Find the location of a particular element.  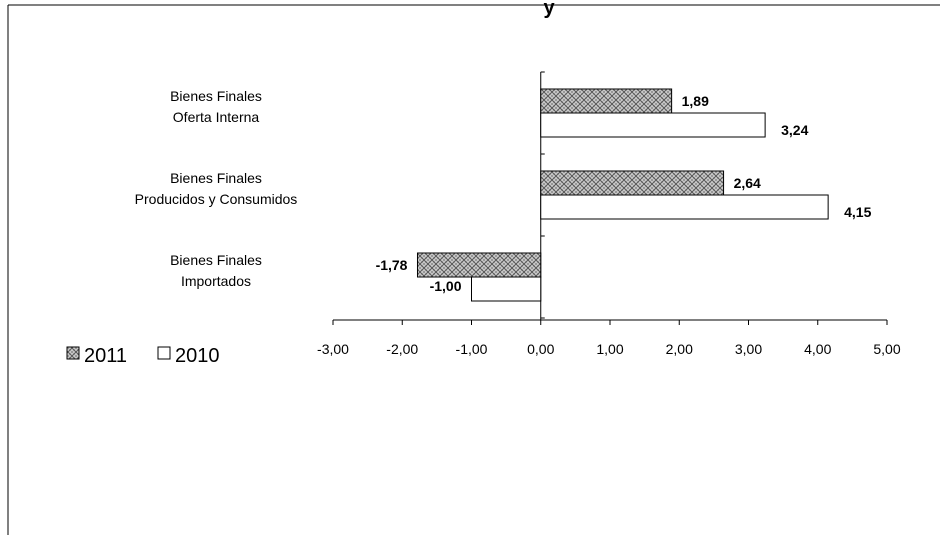

x-tick-label: 4,00 is located at coordinates (817, 349).